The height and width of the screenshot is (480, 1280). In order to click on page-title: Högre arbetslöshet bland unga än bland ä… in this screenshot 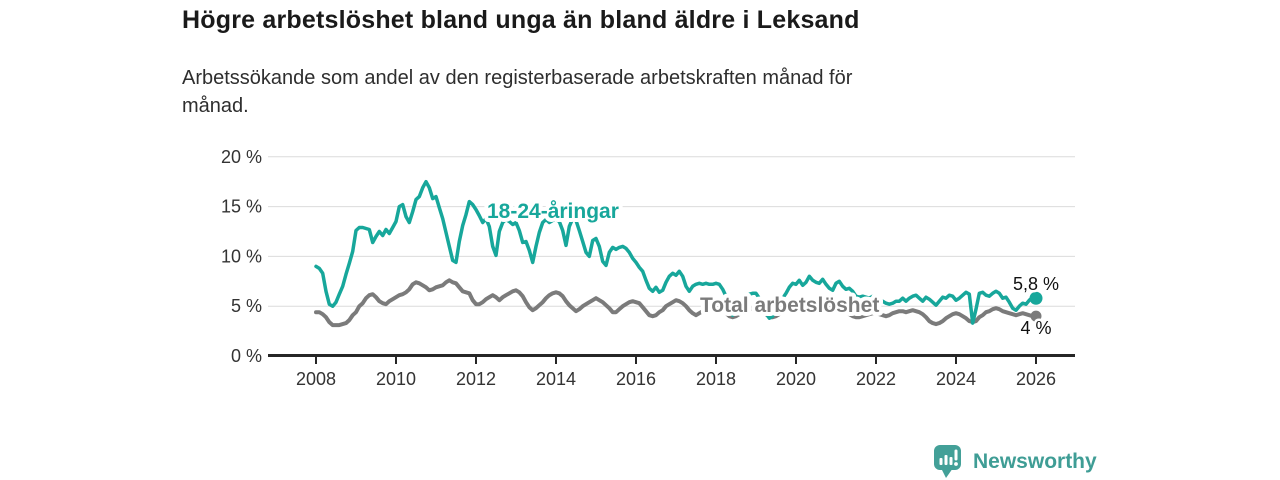, I will do `click(521, 20)`.